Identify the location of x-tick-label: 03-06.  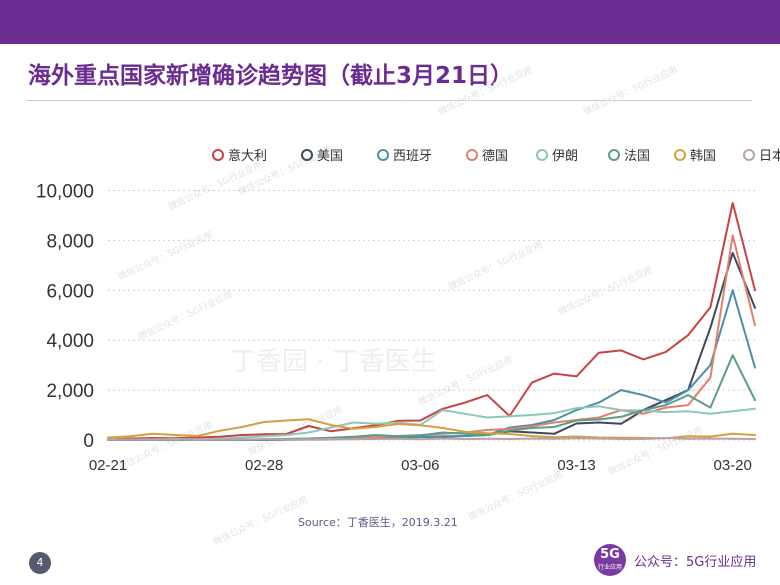
(420, 465).